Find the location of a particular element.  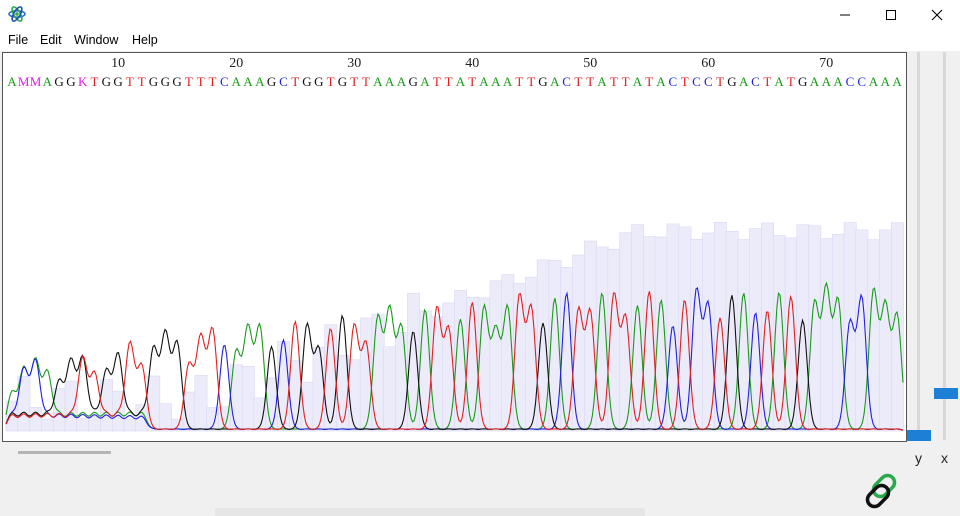

menu-window: Window is located at coordinates (96, 40).